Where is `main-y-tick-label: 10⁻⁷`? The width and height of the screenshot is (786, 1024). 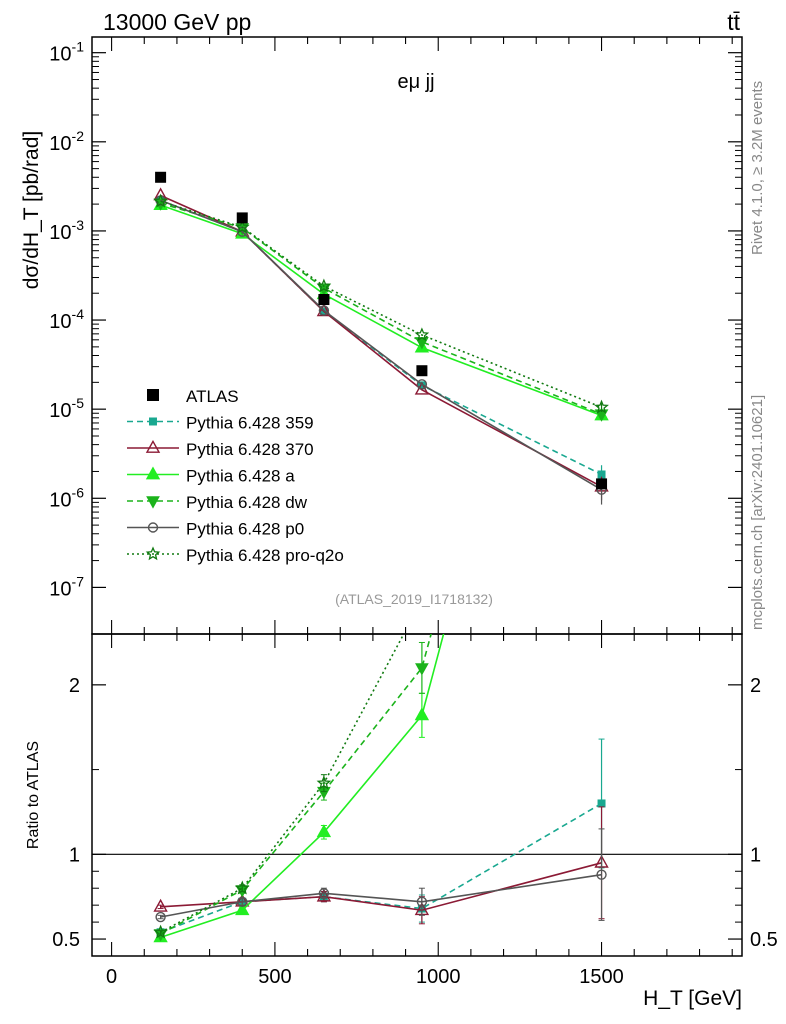
main-y-tick-label: 10⁻⁷ is located at coordinates (66, 586).